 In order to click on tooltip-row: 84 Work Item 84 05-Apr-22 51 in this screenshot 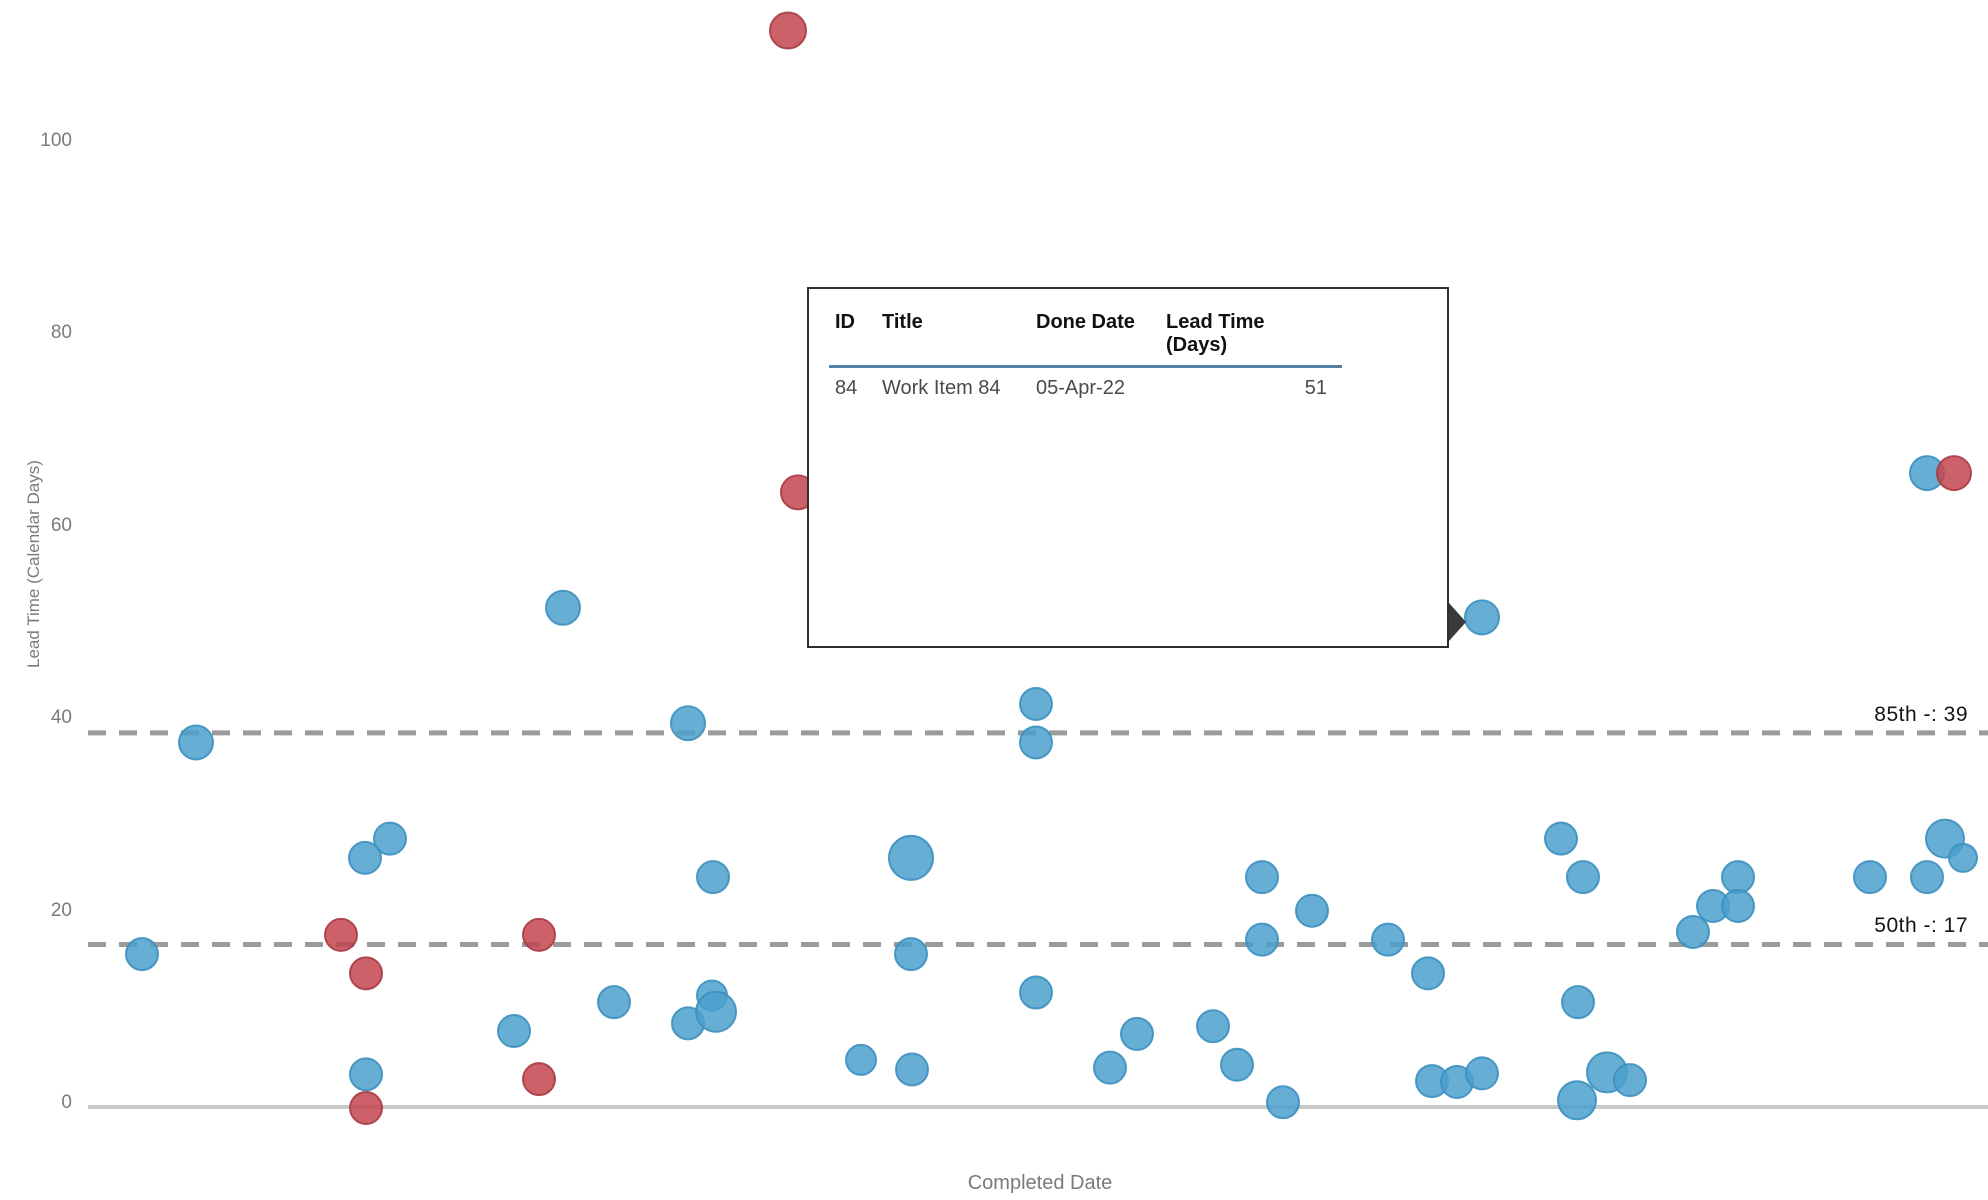, I will do `click(1141, 384)`.